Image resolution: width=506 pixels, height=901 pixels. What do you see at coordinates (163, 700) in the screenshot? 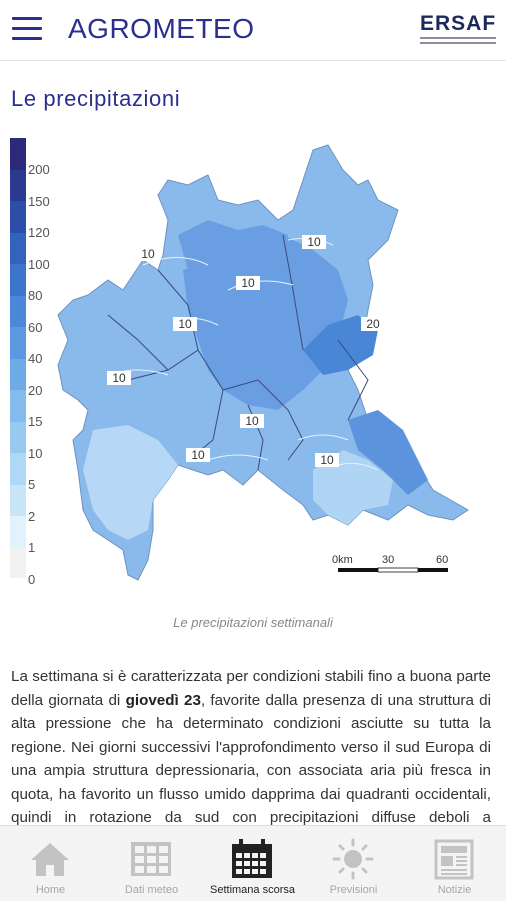
I see `highlight-date: giovedì 23` at bounding box center [163, 700].